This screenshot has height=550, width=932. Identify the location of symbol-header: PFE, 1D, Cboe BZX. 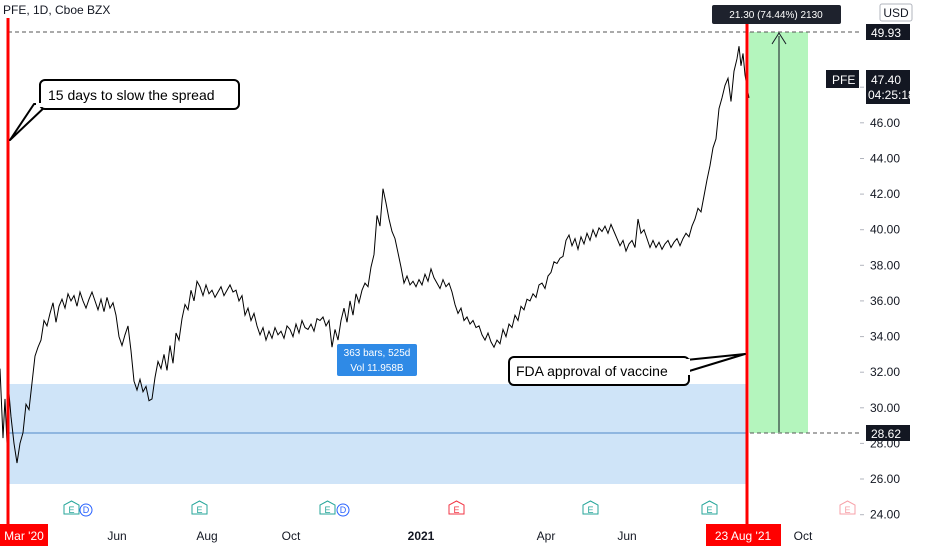
(56, 10).